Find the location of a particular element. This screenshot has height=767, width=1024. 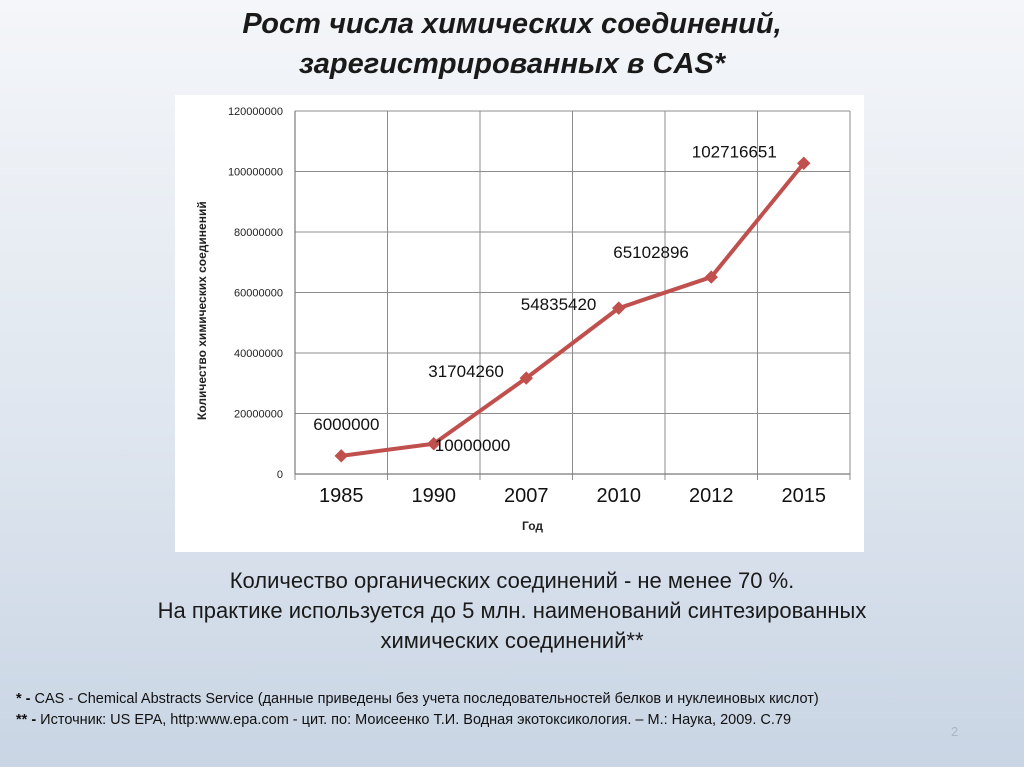

y-tick-label: 100000000 is located at coordinates (255, 173).